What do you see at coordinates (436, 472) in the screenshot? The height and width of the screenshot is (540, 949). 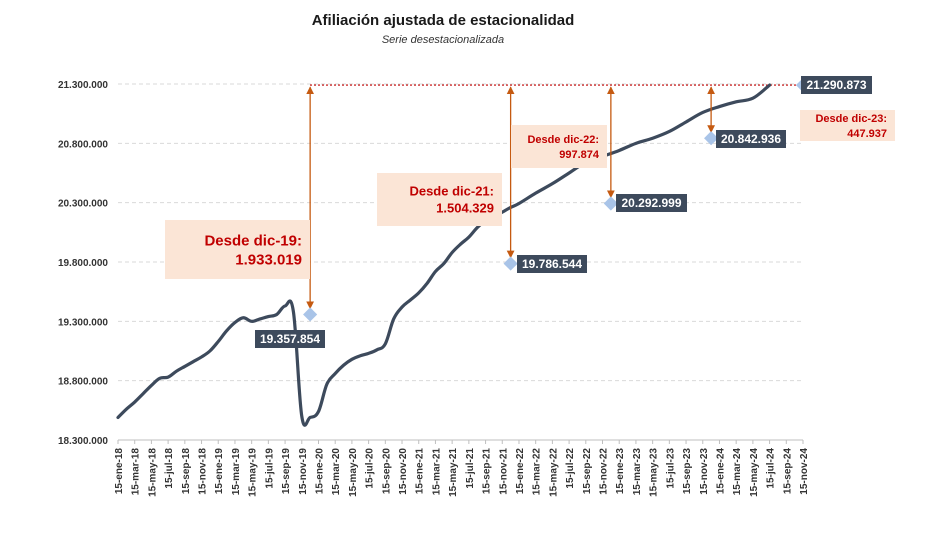 I see `x-tick-label: 15-mar-21` at bounding box center [436, 472].